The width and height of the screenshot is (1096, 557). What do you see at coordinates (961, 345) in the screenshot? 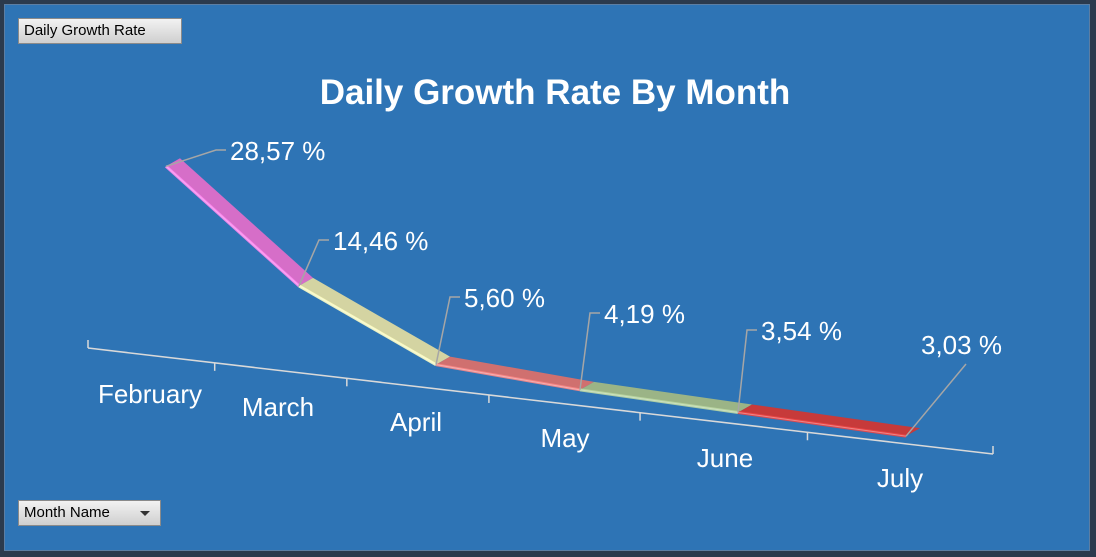
I see `data-label: 3,03 %` at bounding box center [961, 345].